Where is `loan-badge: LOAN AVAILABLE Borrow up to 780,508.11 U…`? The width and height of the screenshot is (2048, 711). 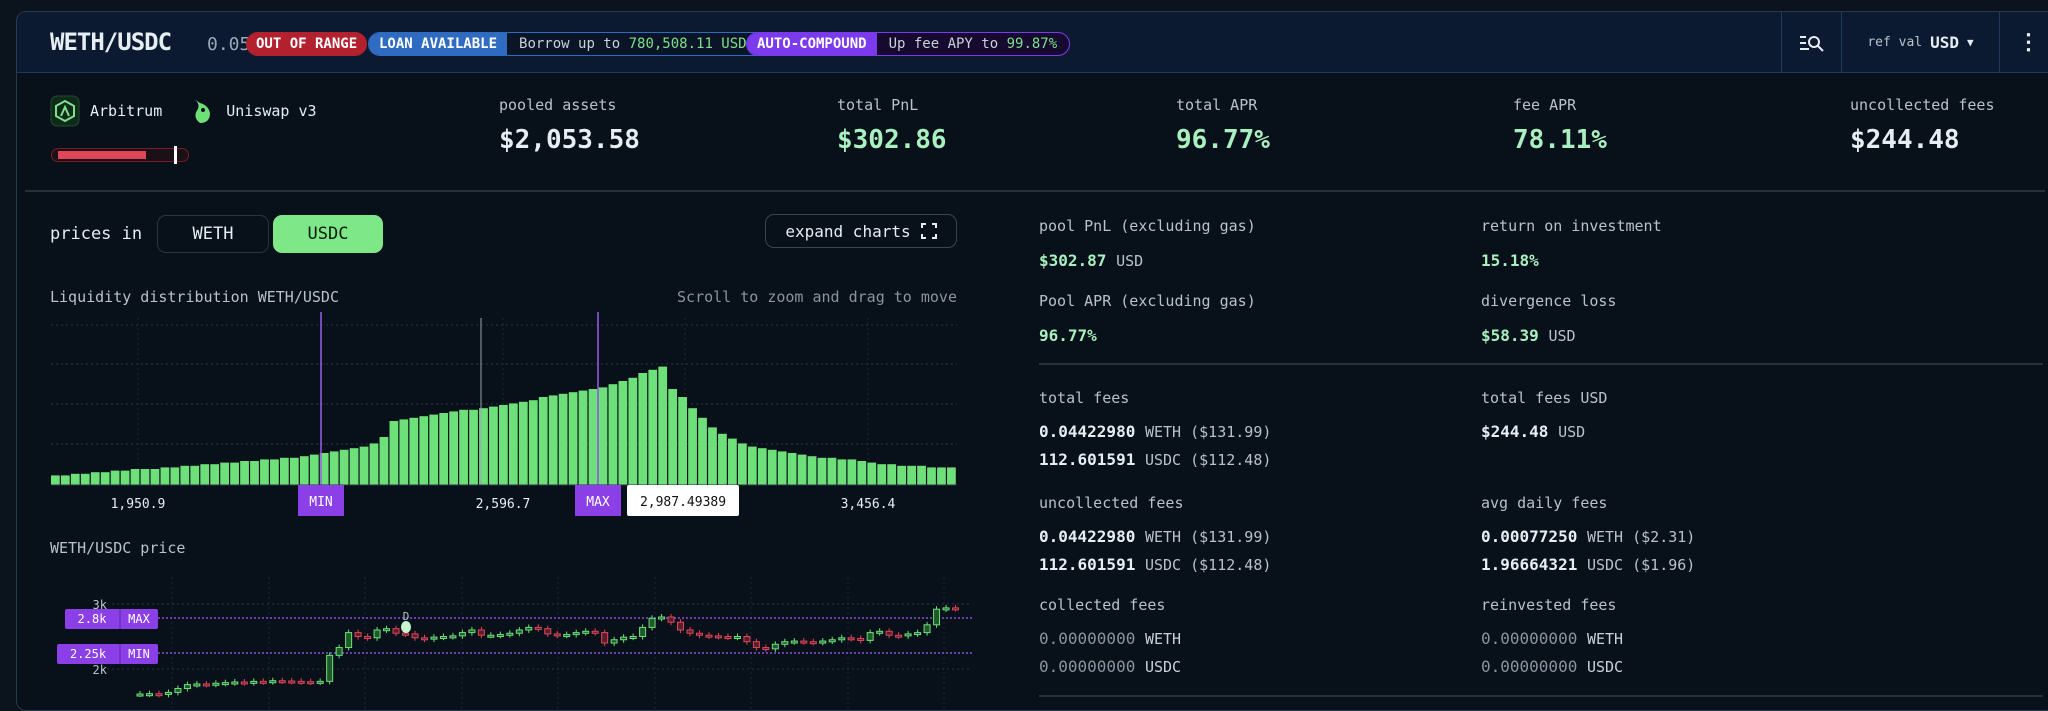
loan-badge: LOAN AVAILABLE Borrow up to 780,508.11 U… is located at coordinates (568, 44).